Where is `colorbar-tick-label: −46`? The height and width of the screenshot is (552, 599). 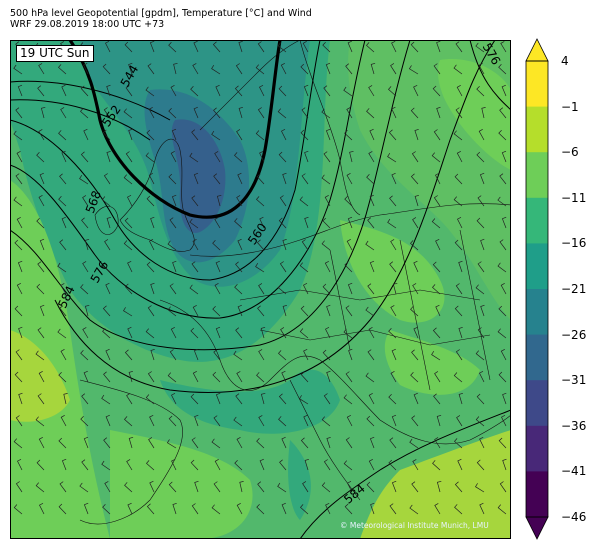
colorbar-tick-label: −46 is located at coordinates (574, 517).